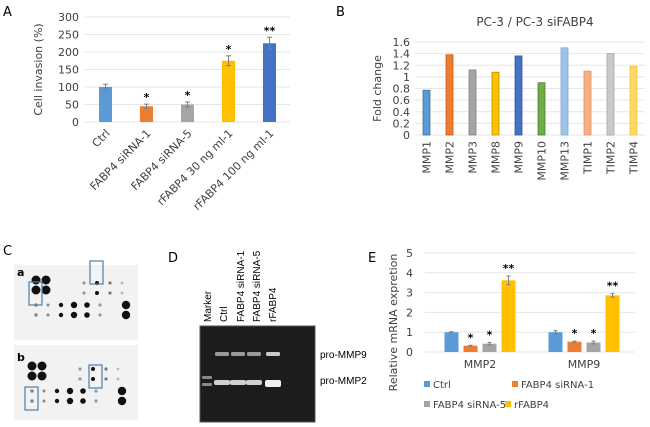 Image resolution: width=650 pixels, height=427 pixels. I want to click on lane-label: Ctrl, so click(224, 314).